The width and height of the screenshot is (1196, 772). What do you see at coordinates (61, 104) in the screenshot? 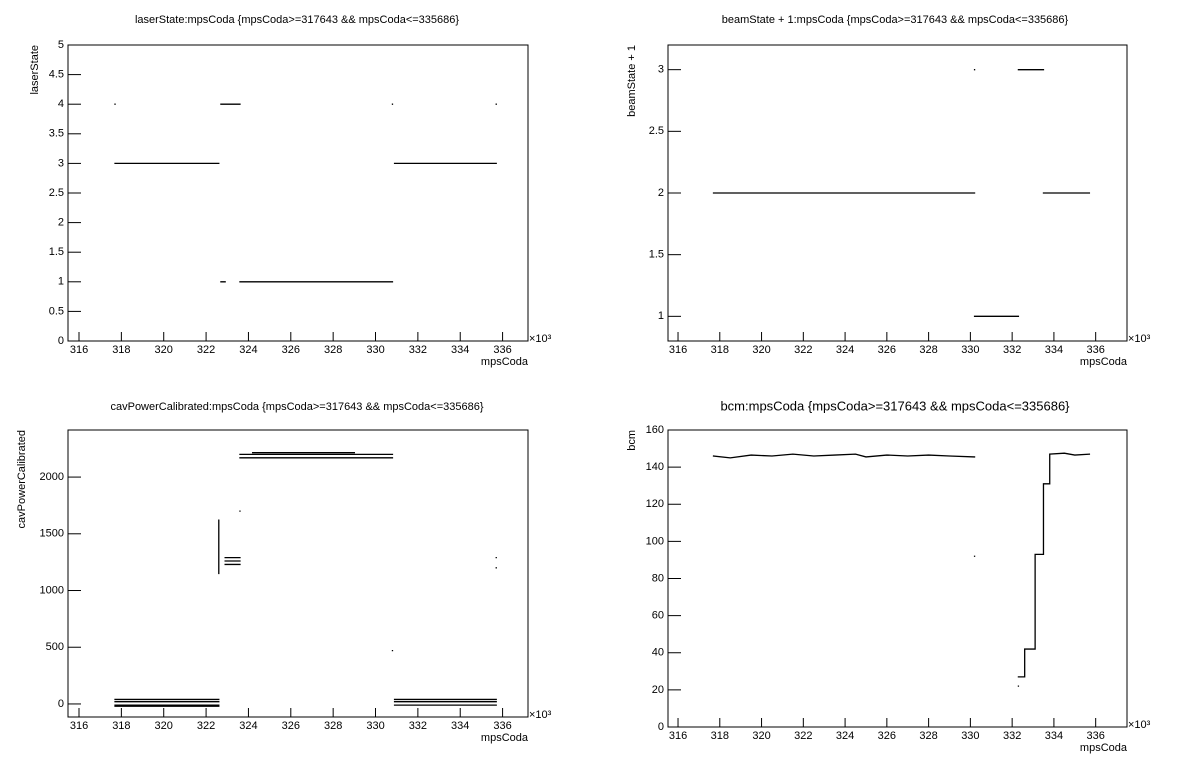
I see `y-tick-label: 4` at bounding box center [61, 104].